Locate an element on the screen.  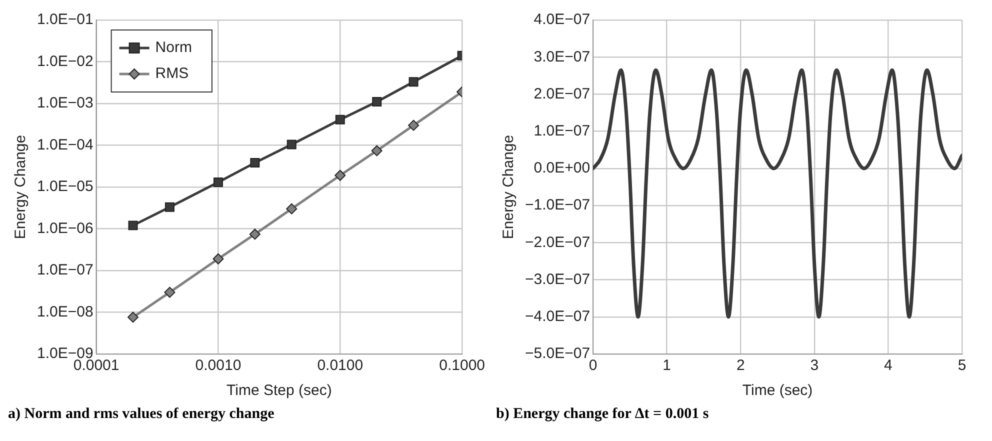
y-tick-label: 1.0E−04 is located at coordinates (65, 145).